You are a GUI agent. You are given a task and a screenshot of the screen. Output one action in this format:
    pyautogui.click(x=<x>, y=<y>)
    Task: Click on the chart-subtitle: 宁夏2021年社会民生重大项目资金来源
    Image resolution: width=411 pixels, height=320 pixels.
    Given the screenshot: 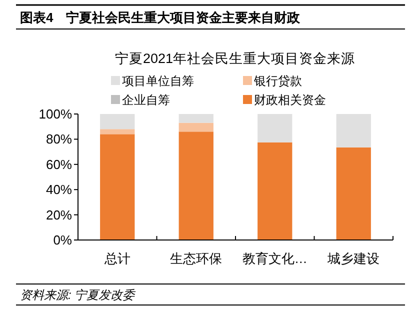 What is the action you would take?
    pyautogui.click(x=235, y=58)
    